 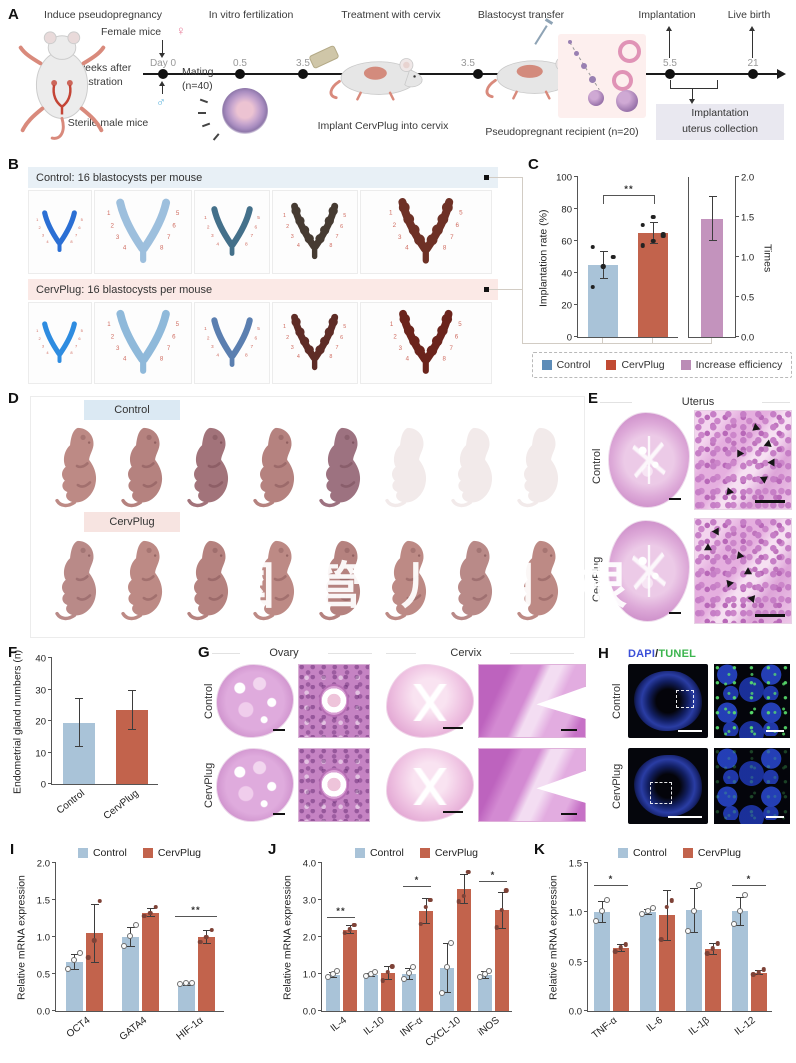 What do you see at coordinates (255, 785) in the screenshot?
I see `ovary-section-image` at bounding box center [255, 785].